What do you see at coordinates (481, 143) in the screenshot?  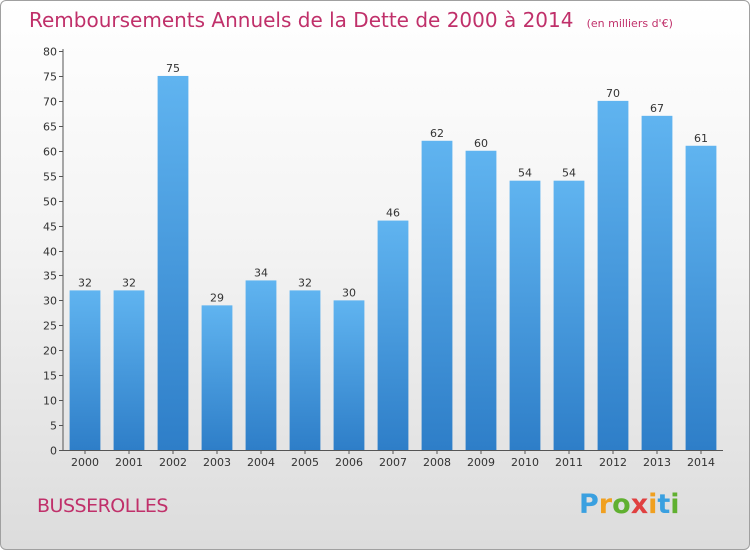 I see `data-label: 60` at bounding box center [481, 143].